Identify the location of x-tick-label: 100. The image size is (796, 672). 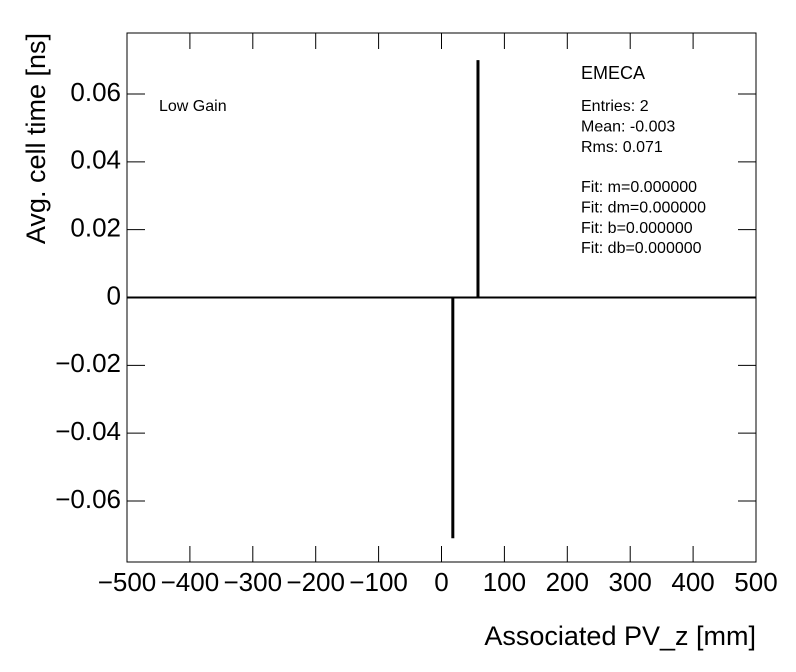
(504, 582).